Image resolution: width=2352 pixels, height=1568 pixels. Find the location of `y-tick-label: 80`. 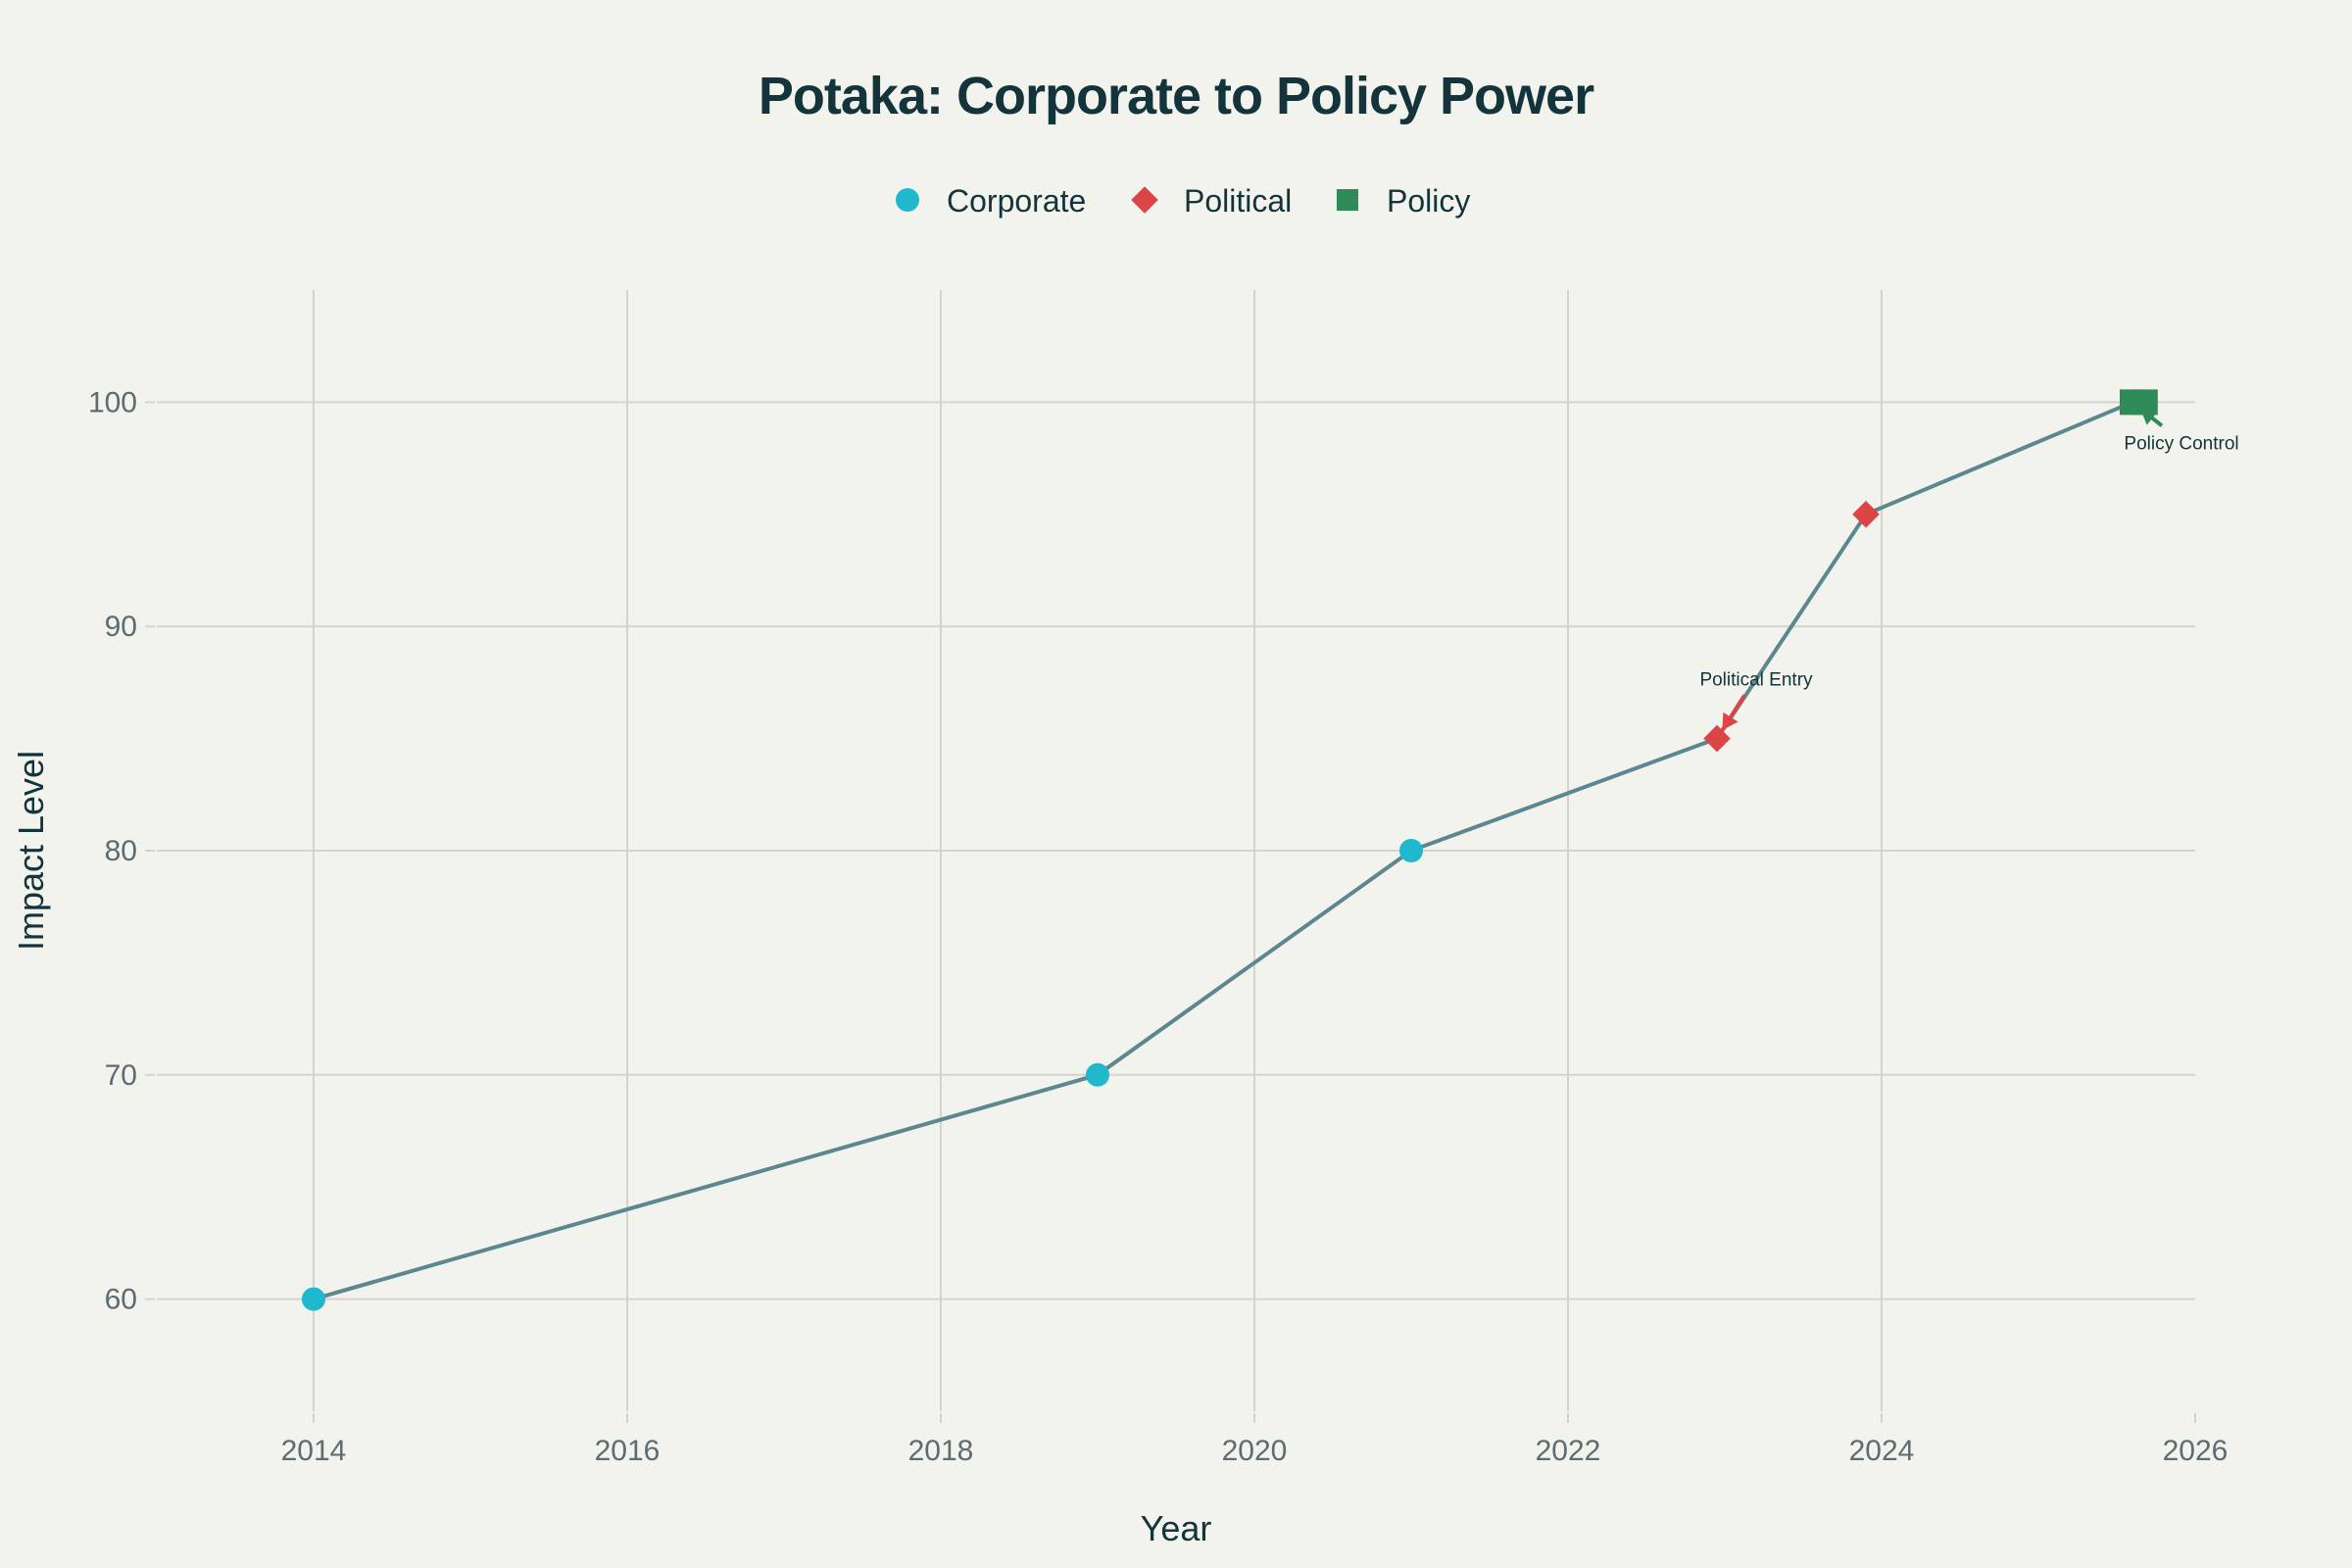

y-tick-label: 80 is located at coordinates (121, 851).